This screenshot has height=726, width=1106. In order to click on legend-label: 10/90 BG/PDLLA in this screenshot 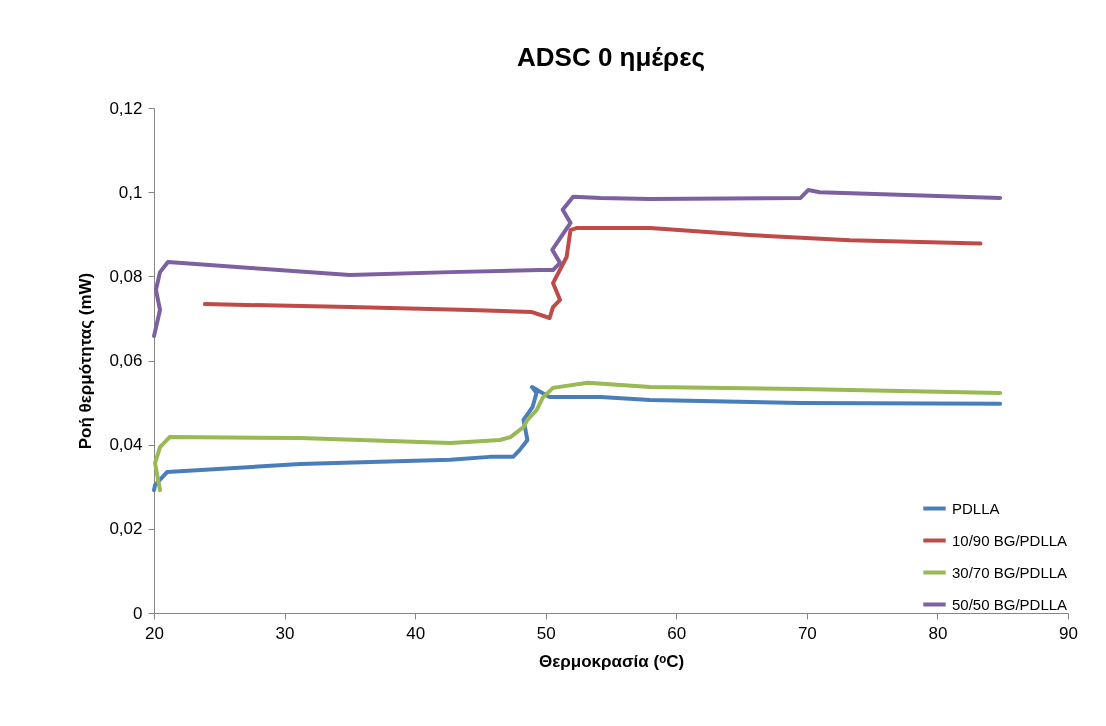, I will do `click(1010, 540)`.